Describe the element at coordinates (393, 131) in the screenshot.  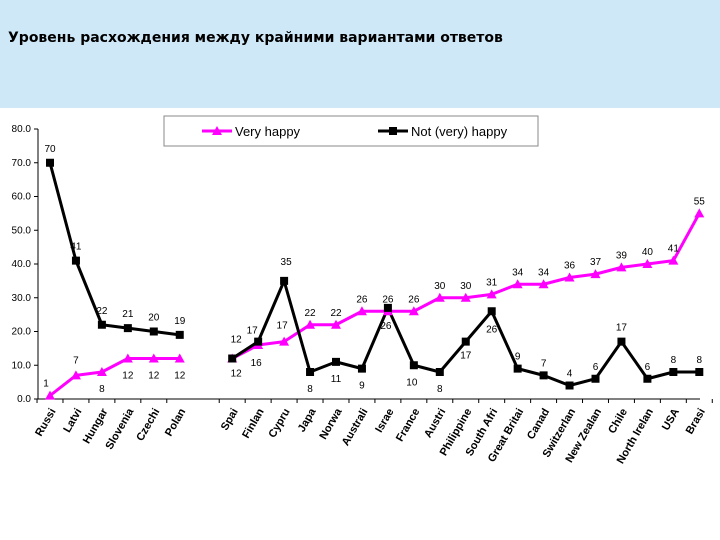
I see `legend-not-happy-marker` at that location.